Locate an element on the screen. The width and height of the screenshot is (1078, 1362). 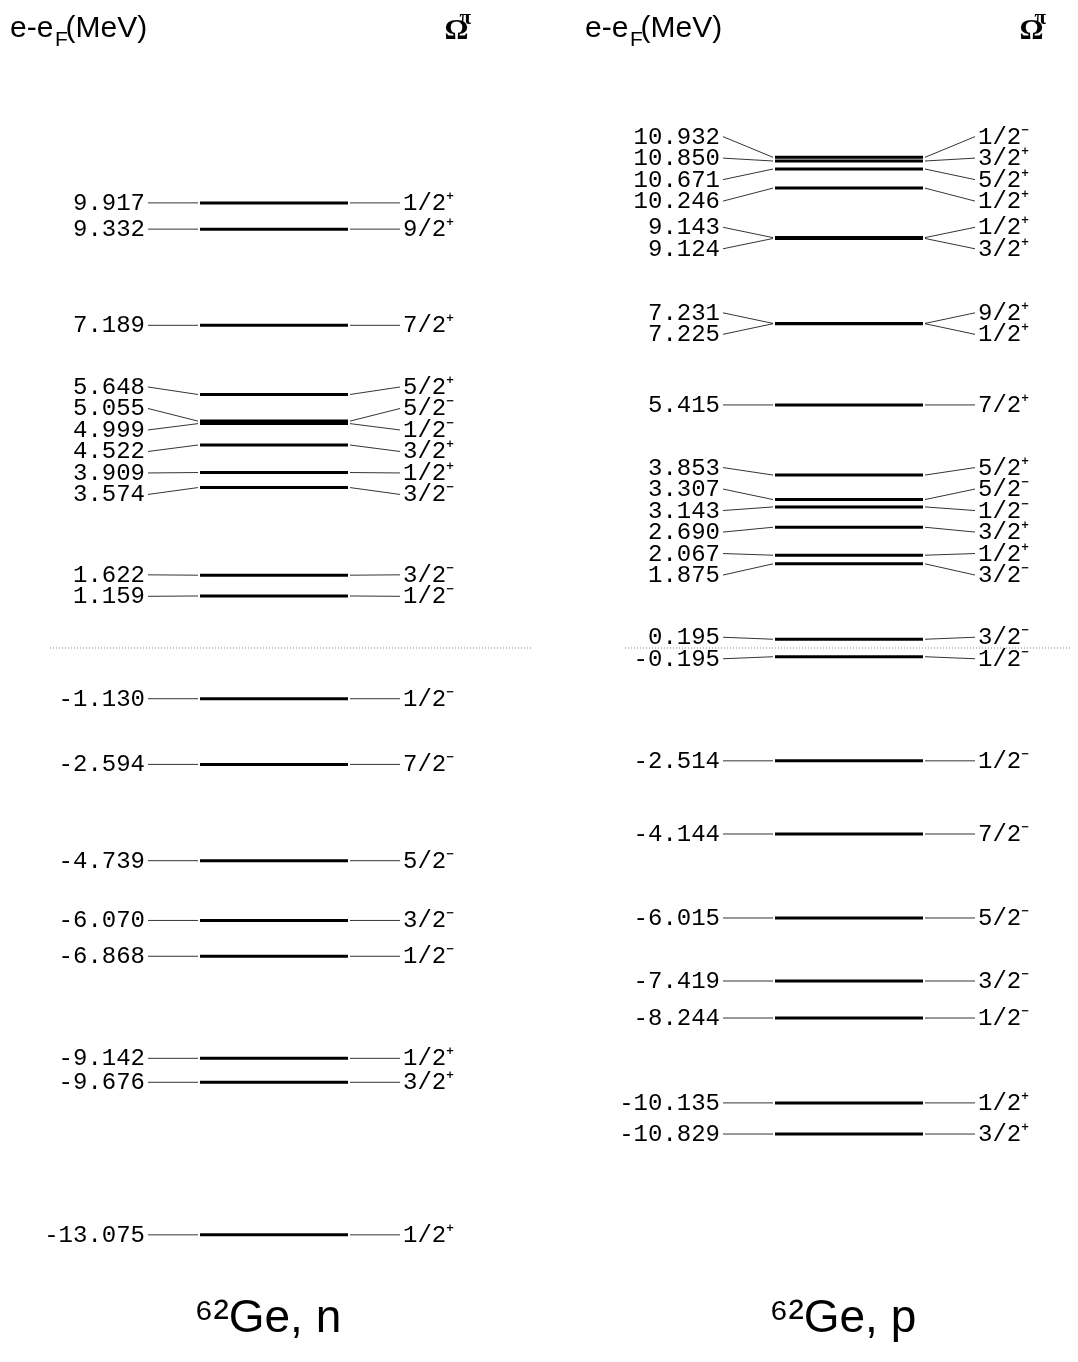
data-label: -2.514 is located at coordinates (676, 761).